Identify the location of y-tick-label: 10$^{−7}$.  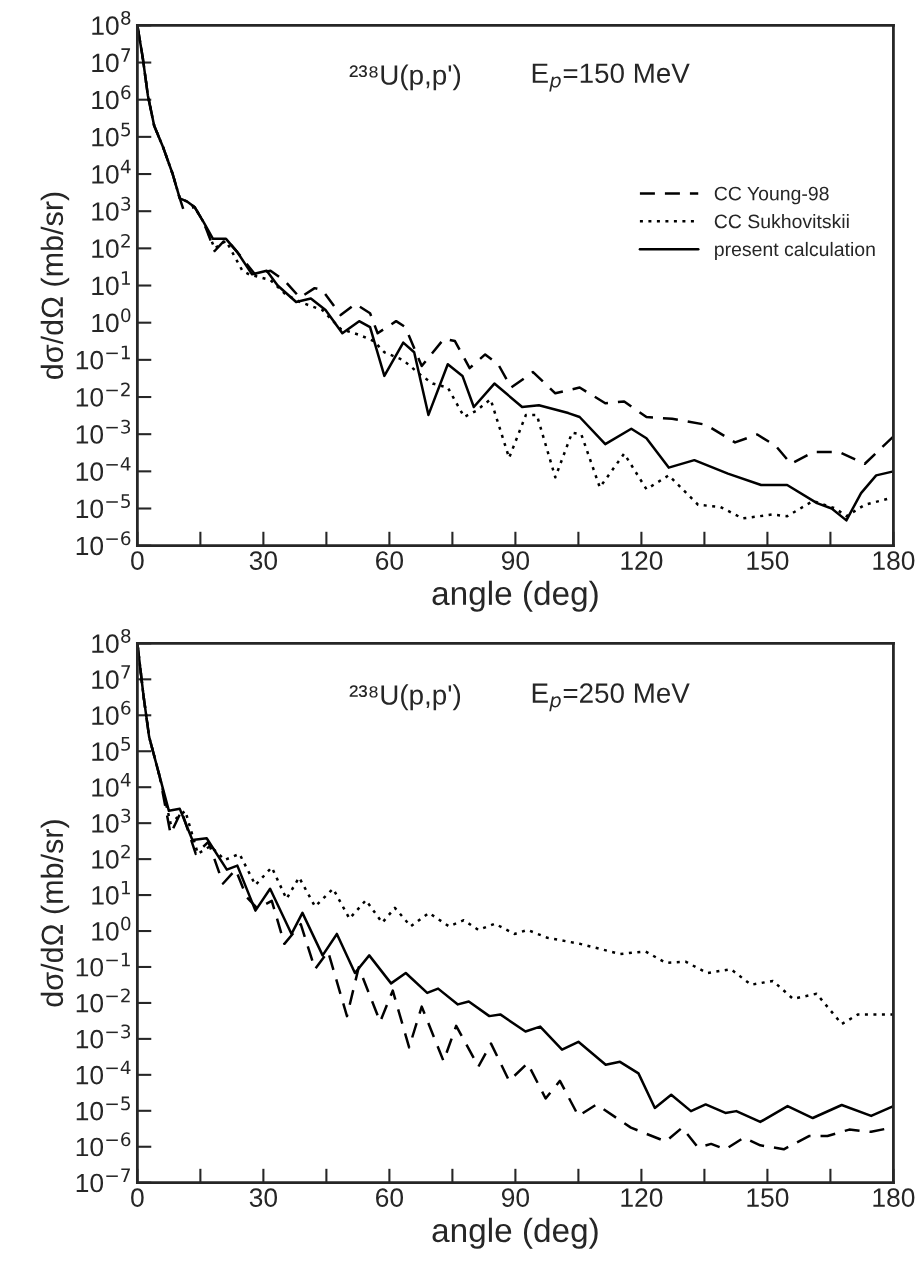
(103, 1180).